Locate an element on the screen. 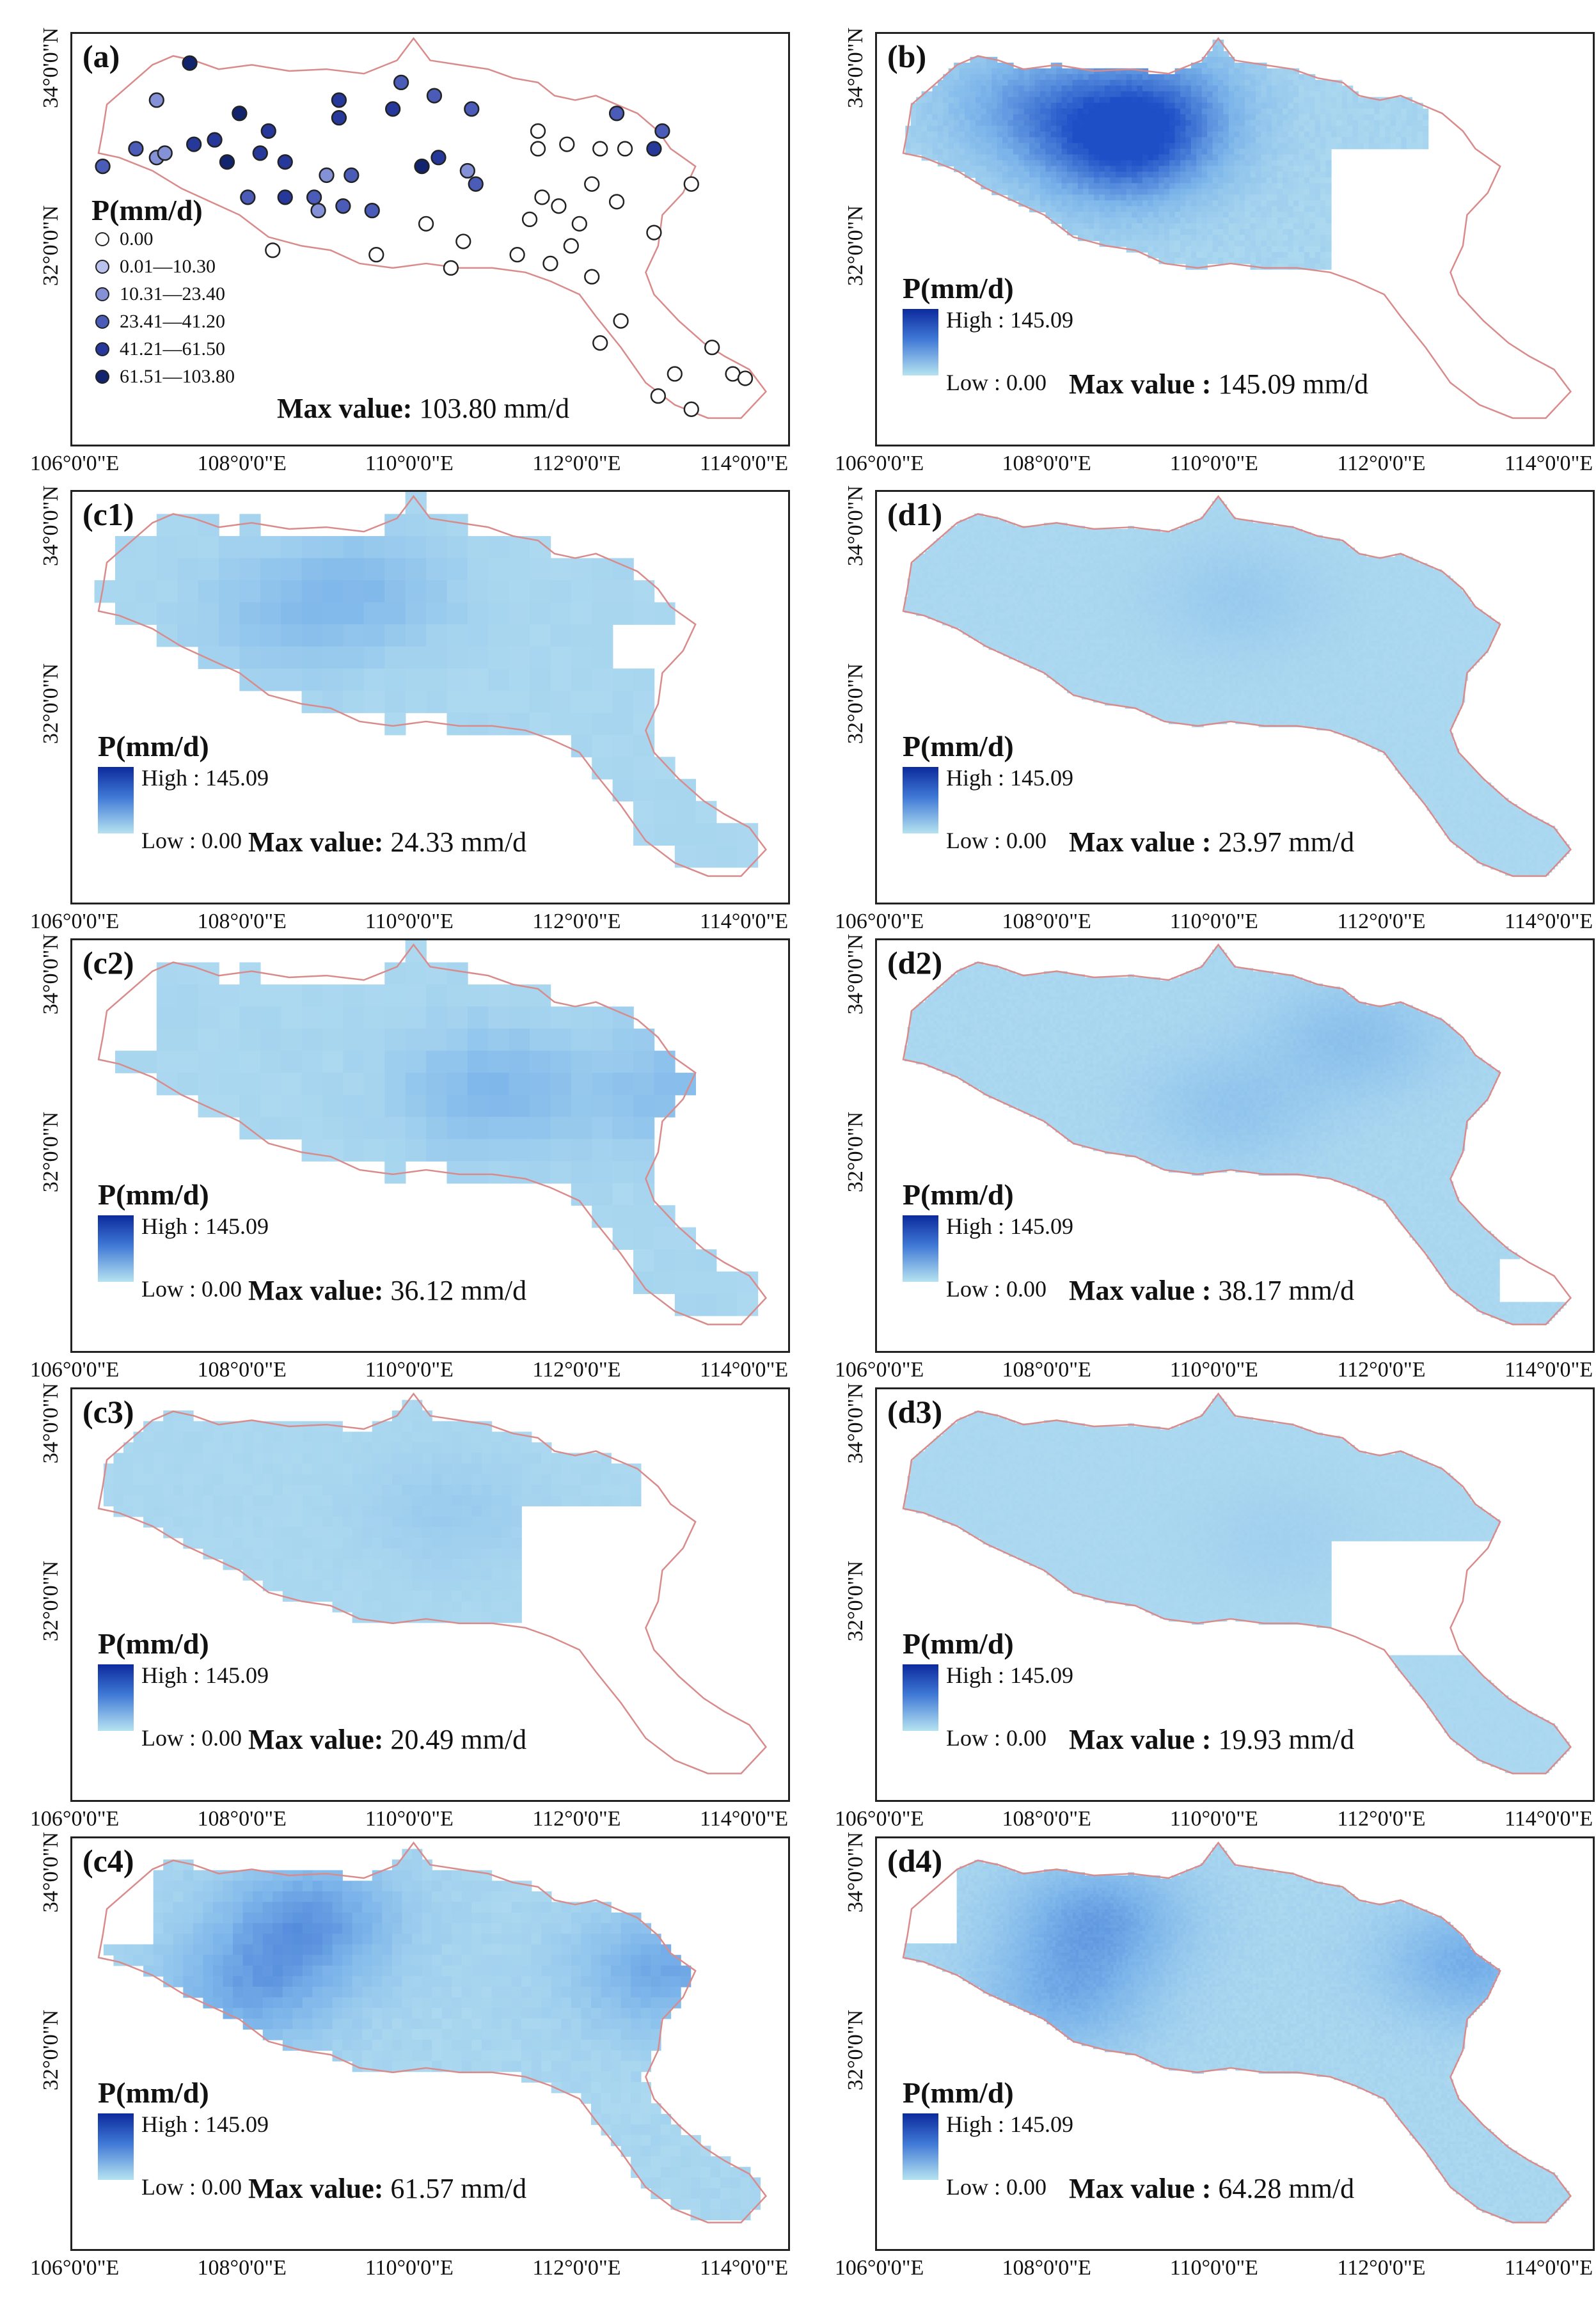 The image size is (1596, 2320). x-tick-label: 110°0'0"E is located at coordinates (1214, 464).